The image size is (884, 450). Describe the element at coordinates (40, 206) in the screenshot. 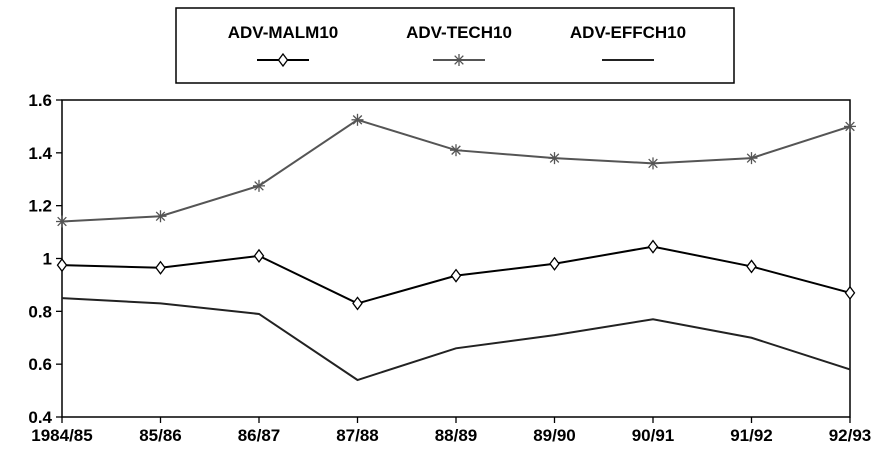

I see `y-tick-label: 1.2` at that location.